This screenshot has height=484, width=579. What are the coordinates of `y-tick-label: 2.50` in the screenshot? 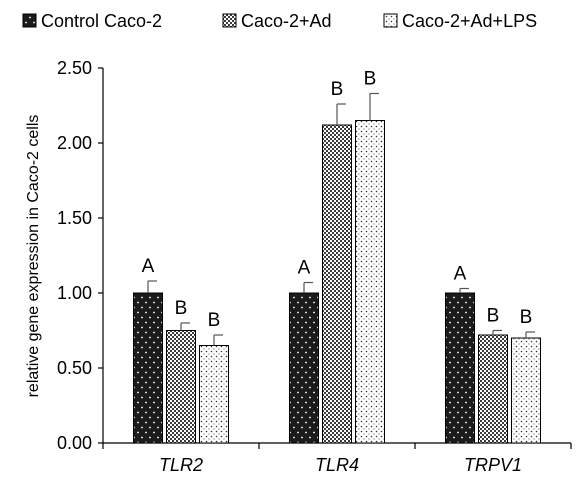 It's located at (74, 68).